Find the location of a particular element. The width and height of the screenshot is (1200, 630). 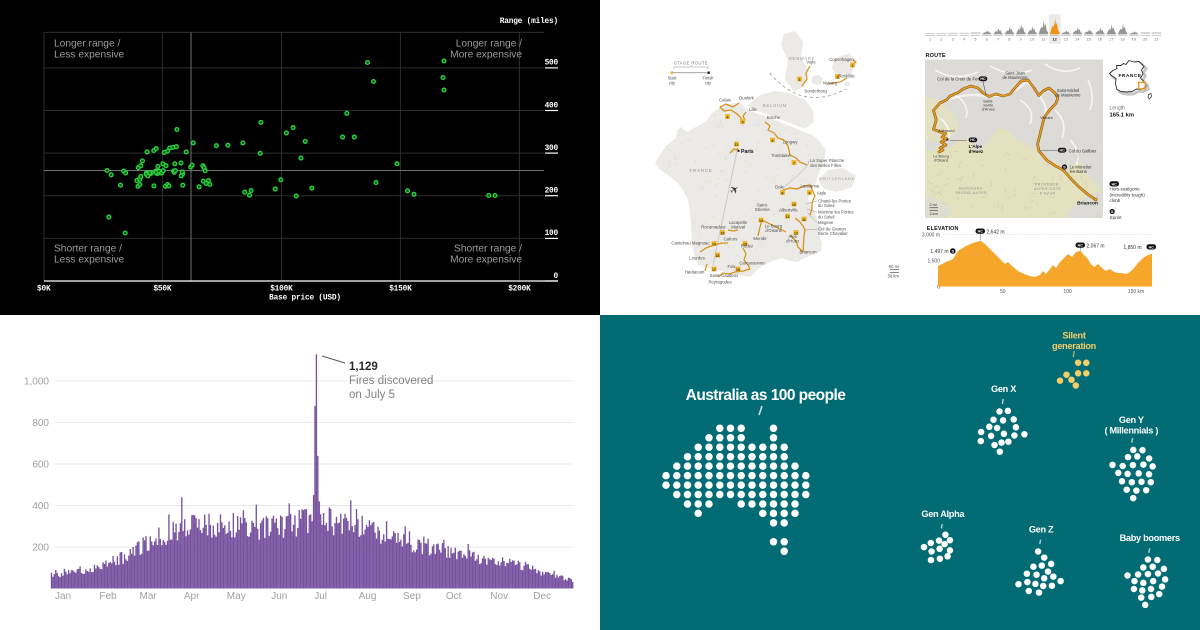

svg-text: 20 is located at coordinates (723, 234).